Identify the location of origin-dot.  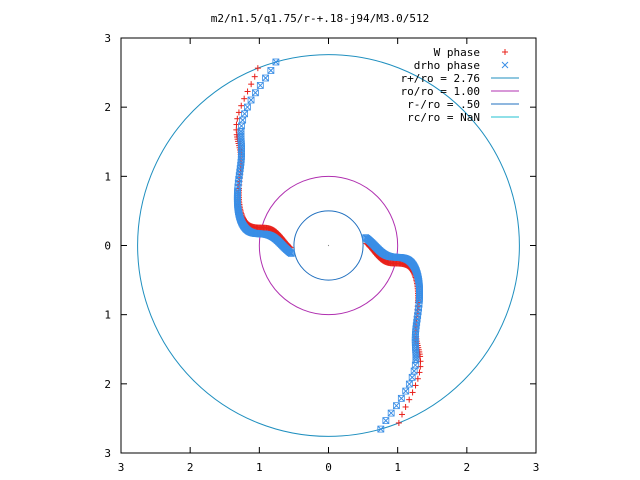
(328, 245).